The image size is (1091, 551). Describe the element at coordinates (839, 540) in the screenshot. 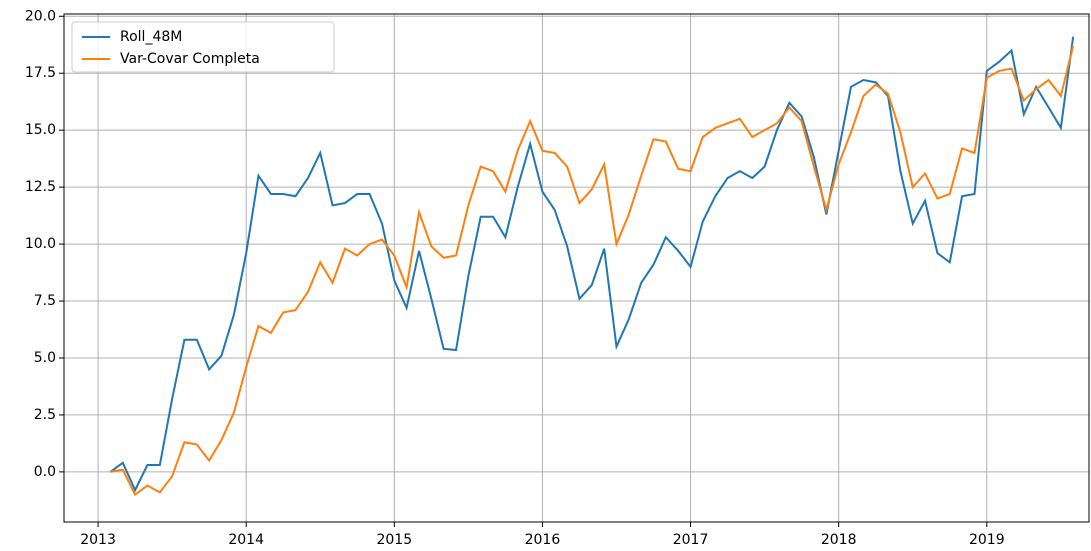

I see `x-tick-label: 2018` at that location.